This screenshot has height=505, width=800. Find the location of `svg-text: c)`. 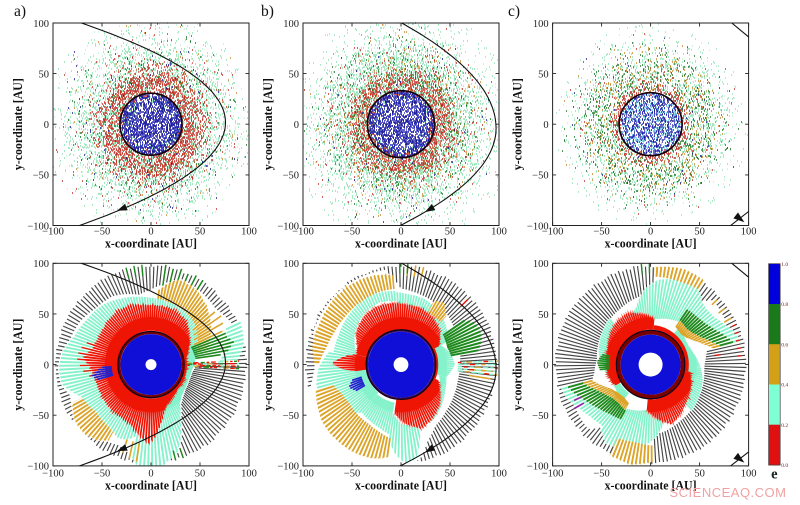

svg-text: c) is located at coordinates (514, 11).